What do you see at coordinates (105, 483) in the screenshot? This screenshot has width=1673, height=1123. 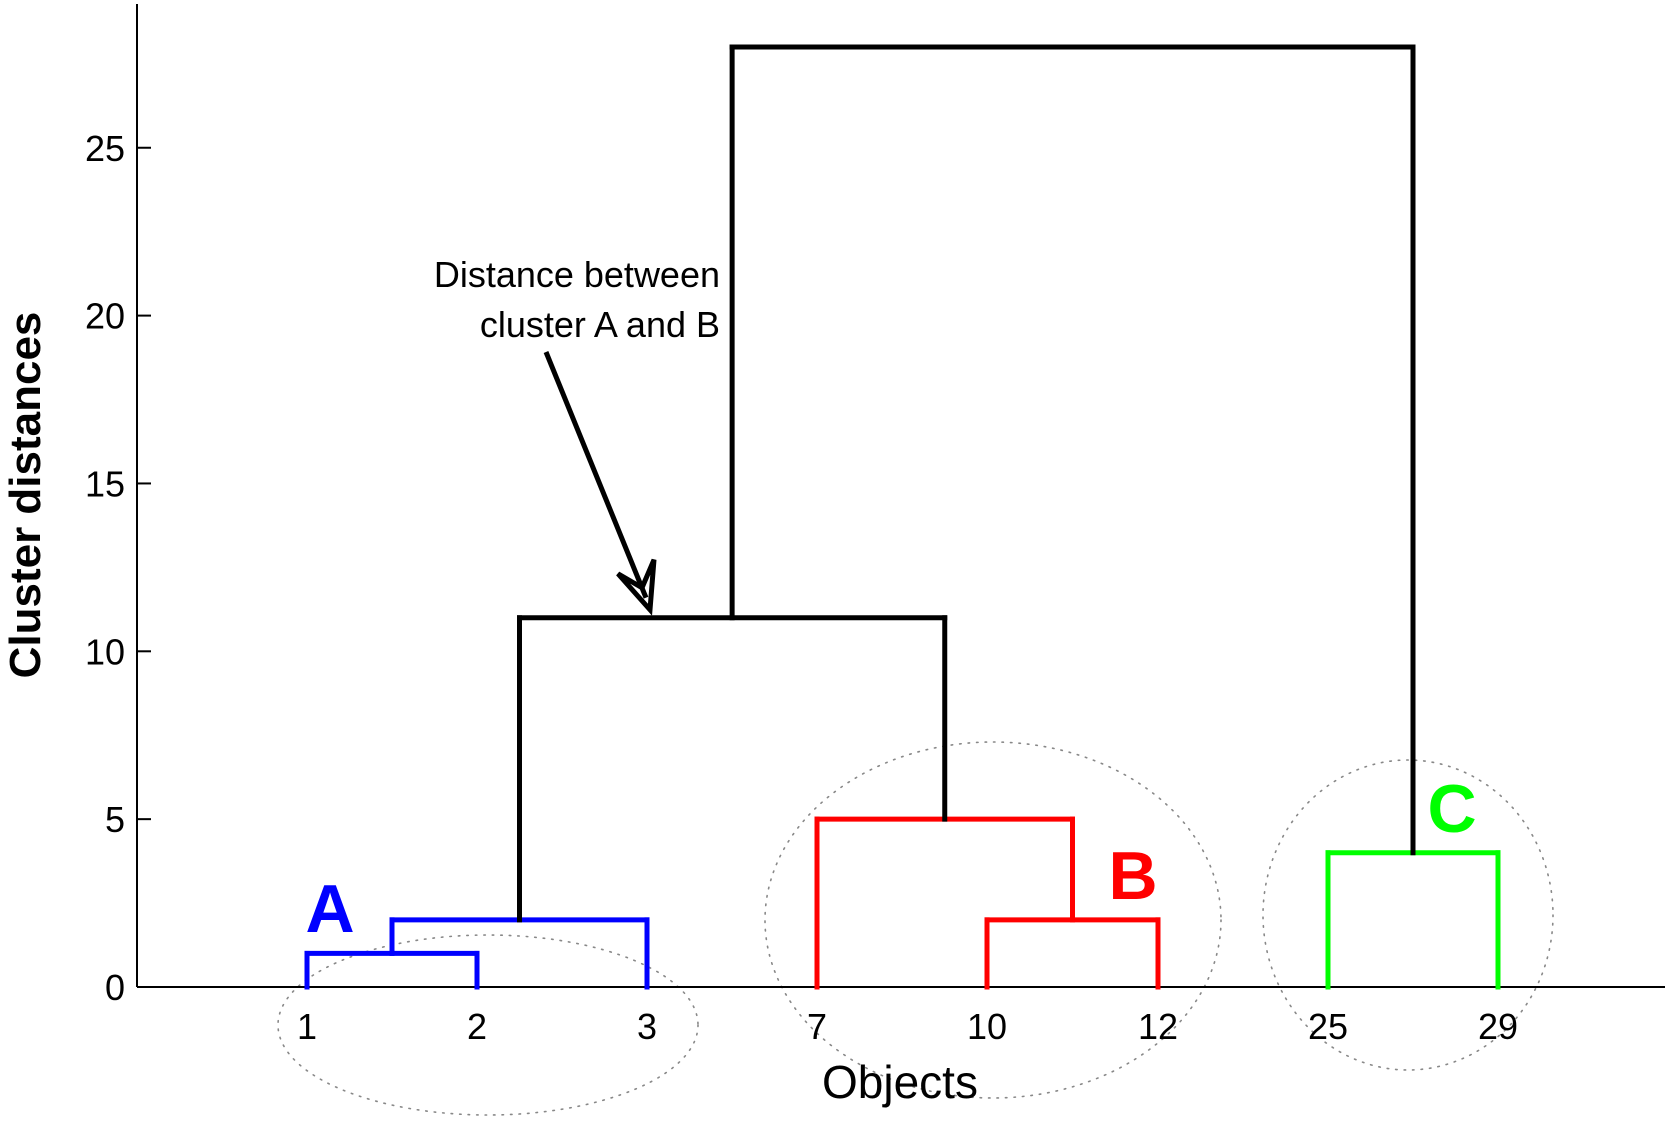 I see `y-tick-label: 15` at bounding box center [105, 483].